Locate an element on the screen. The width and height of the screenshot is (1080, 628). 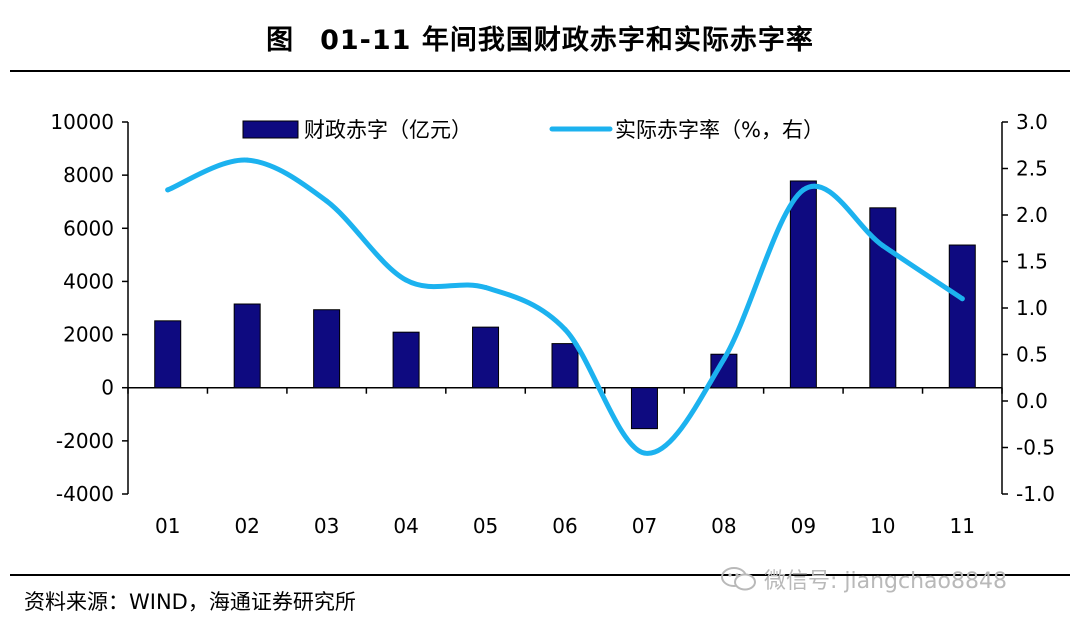
watermark-text: 微信号: jiangchao8848 is located at coordinates (885, 581).